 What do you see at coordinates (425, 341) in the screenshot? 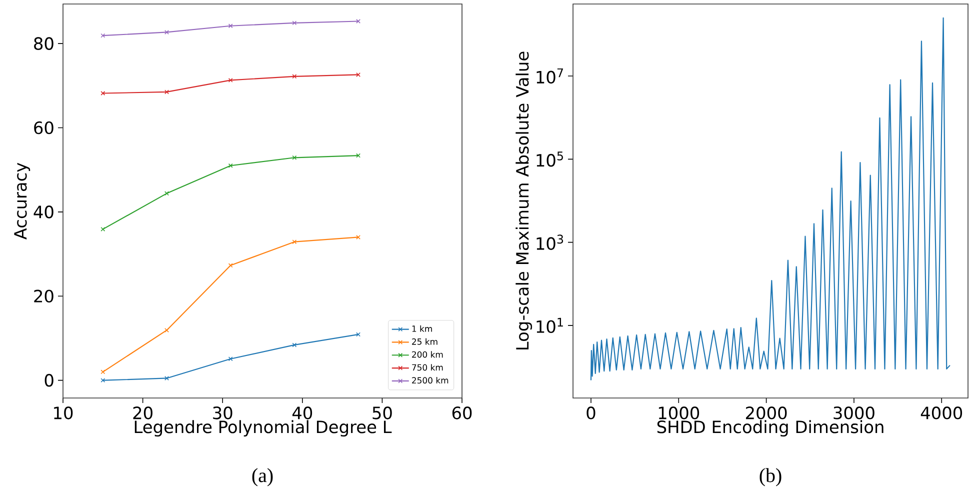
I see `legend-label: 25 km` at bounding box center [425, 341].